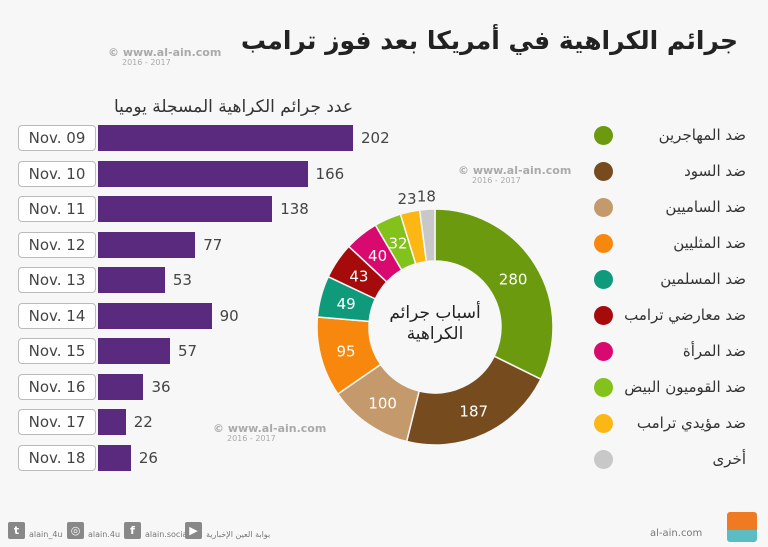 The height and width of the screenshot is (547, 768). Describe the element at coordinates (406, 199) in the screenshot. I see `slice-value: 23` at that location.